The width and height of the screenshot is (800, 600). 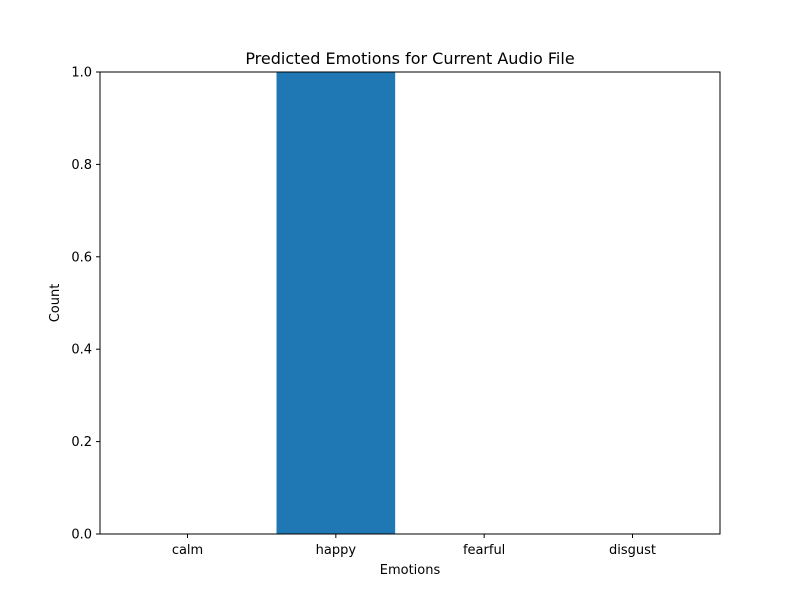 I want to click on y-axis: 0.0 0.2 0.4 0.6 0.8 1.0, so click(x=85, y=304).